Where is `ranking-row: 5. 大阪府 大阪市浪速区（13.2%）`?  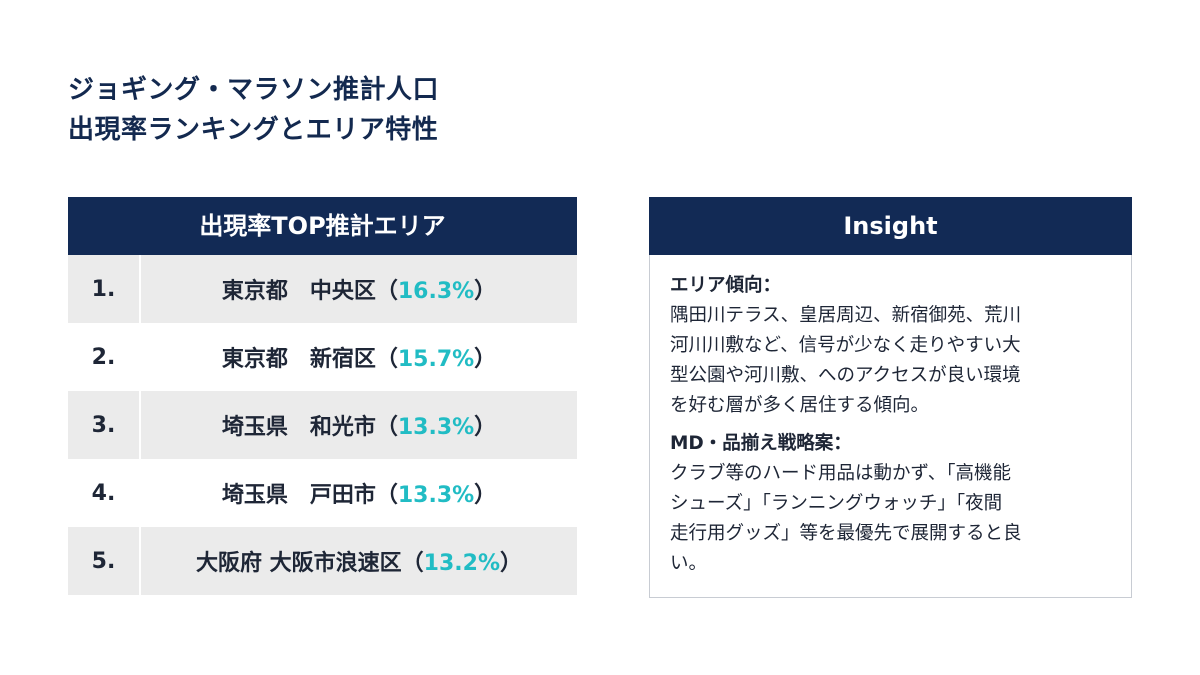
ranking-row: 5. 大阪府 大阪市浪速区（13.2%） is located at coordinates (322, 561).